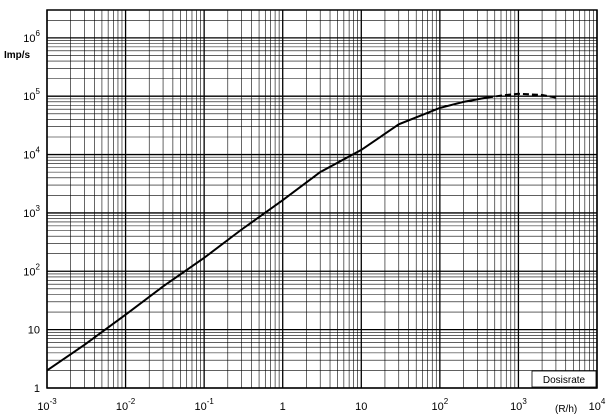 The image size is (613, 420). What do you see at coordinates (38, 91) in the screenshot?
I see `tick-exponent: 5` at bounding box center [38, 91].